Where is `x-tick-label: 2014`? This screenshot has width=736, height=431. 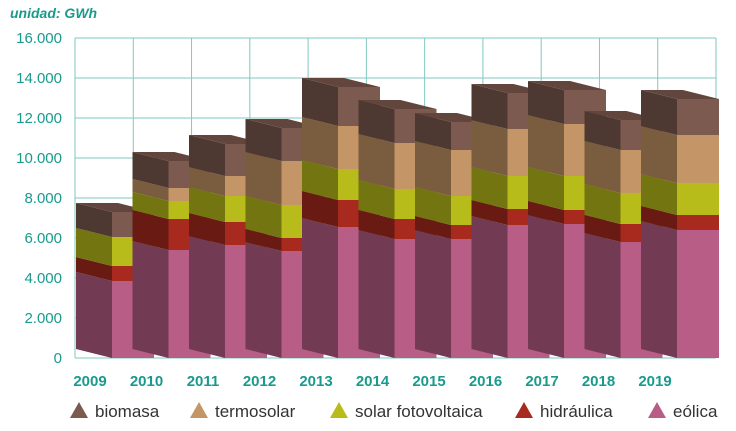 x-tick-label: 2014 is located at coordinates (373, 381).